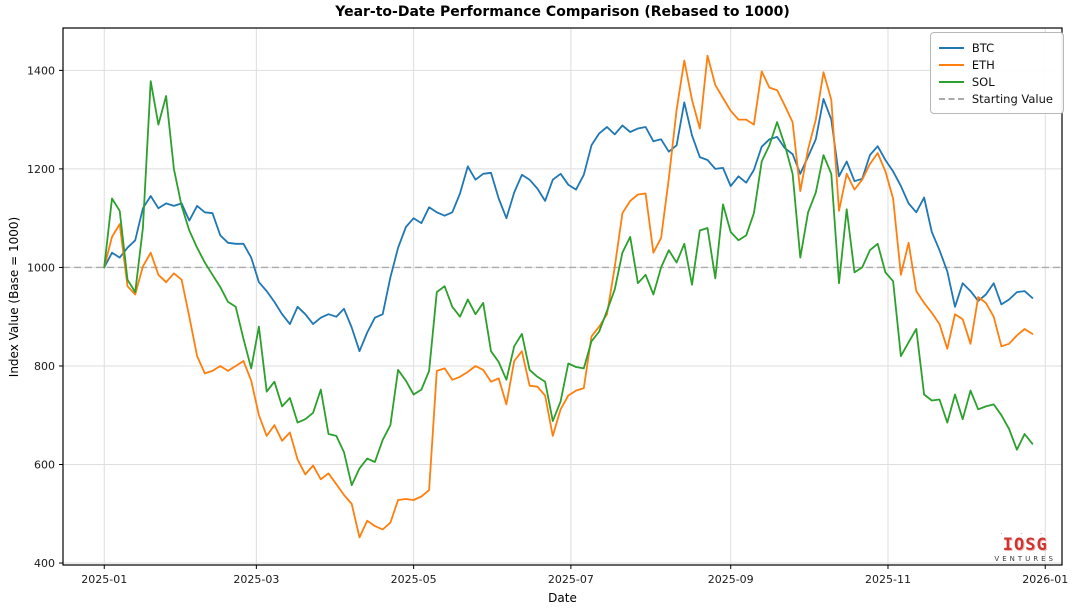 The image size is (1080, 615). What do you see at coordinates (995, 47) in the screenshot?
I see `legend-item-btc: BTC` at bounding box center [995, 47].